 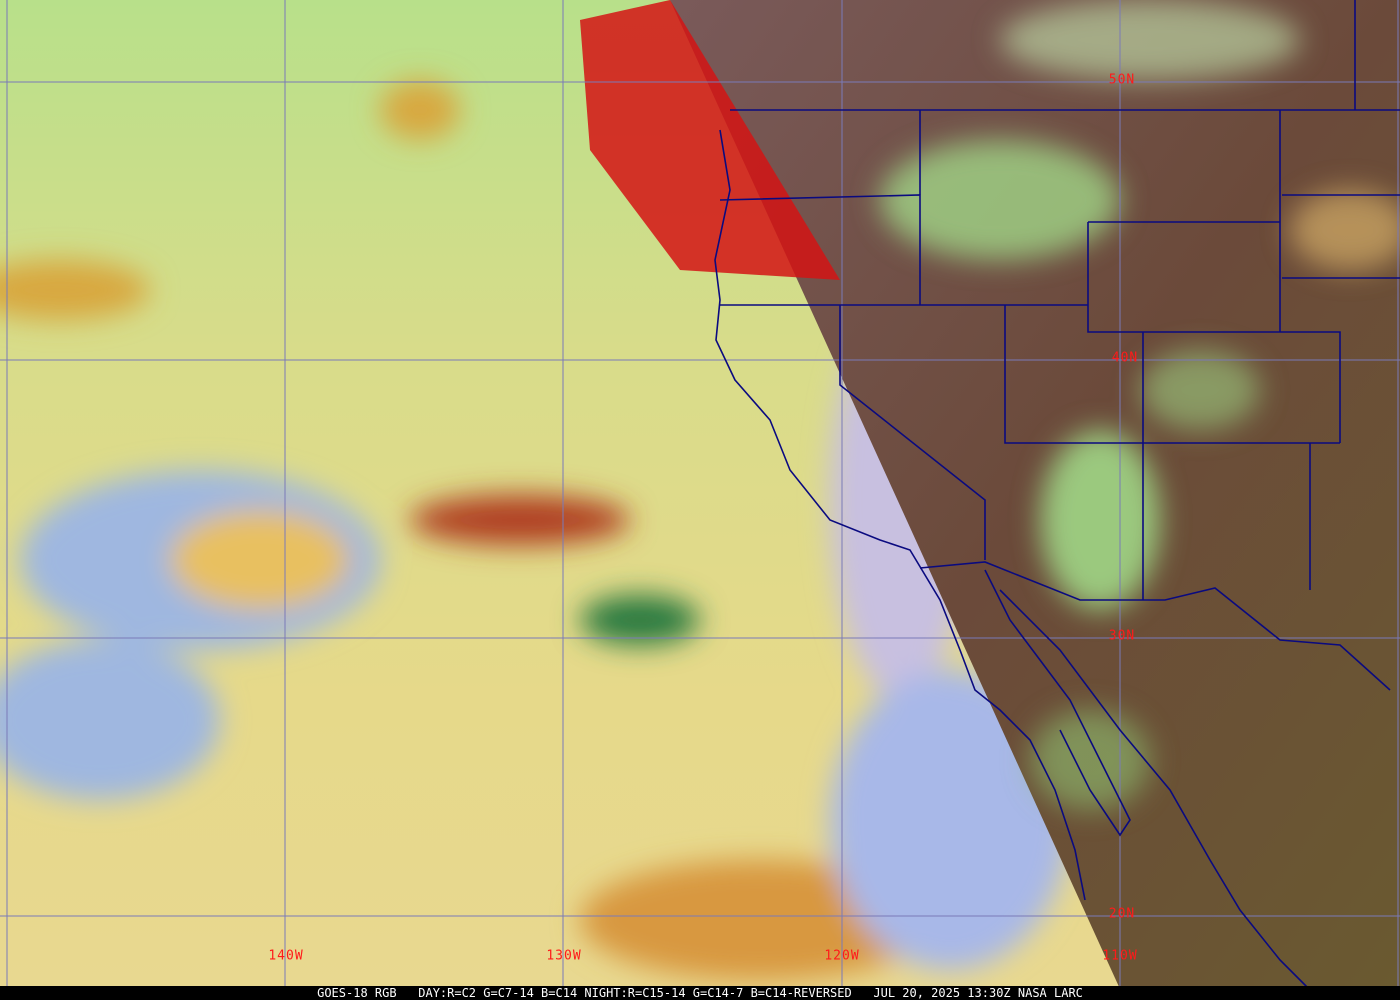 What do you see at coordinates (1057, 703) in the screenshot?
I see `baja-gulf-coast` at bounding box center [1057, 703].